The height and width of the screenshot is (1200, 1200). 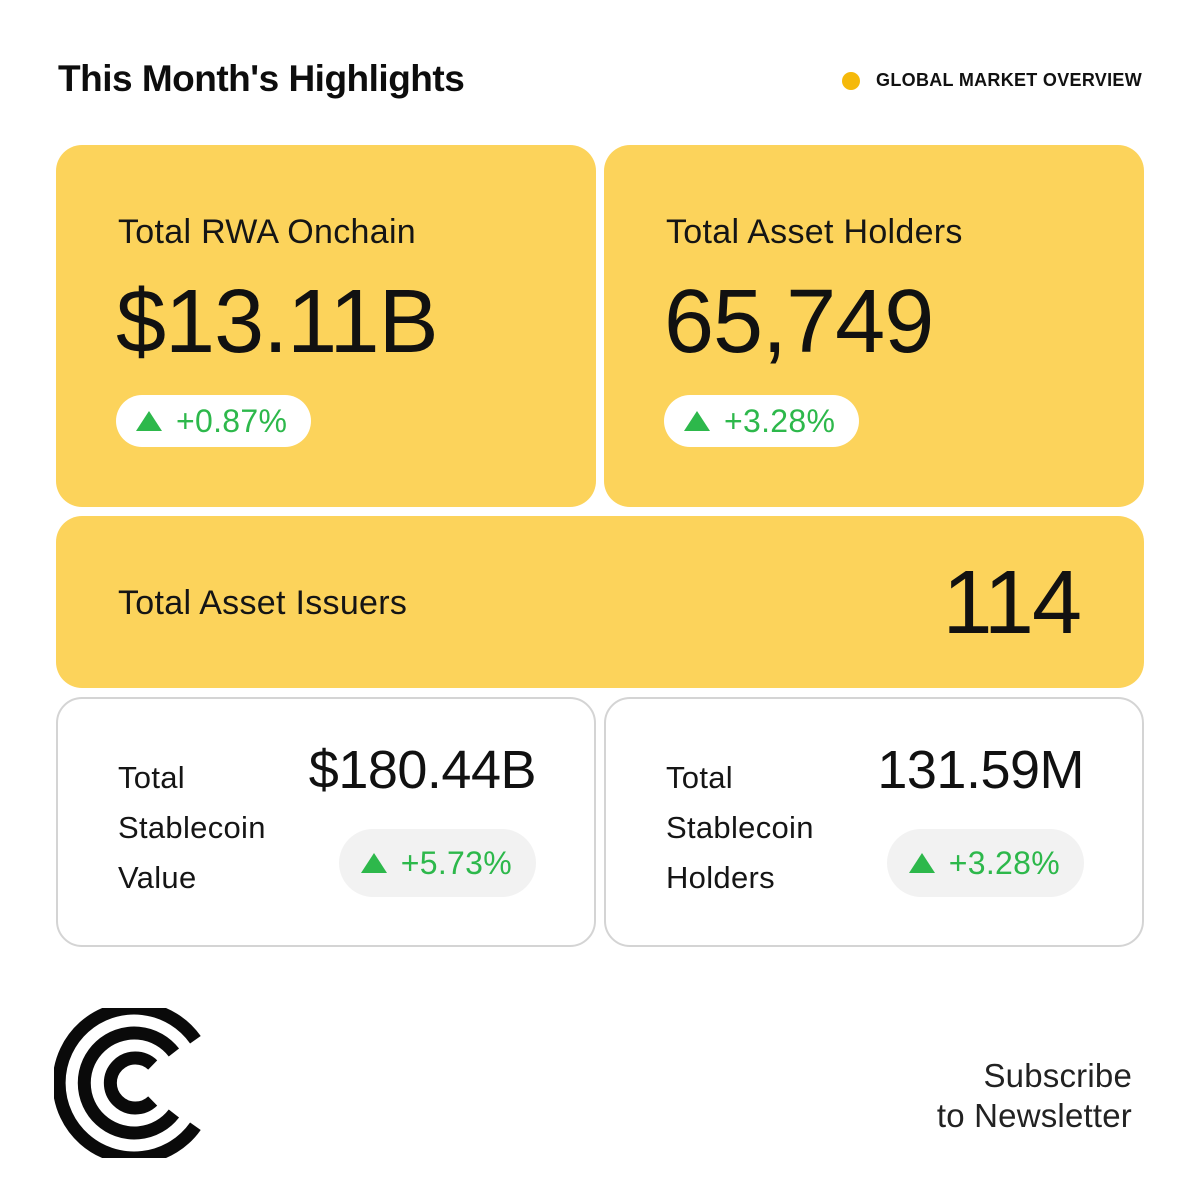 What do you see at coordinates (980, 770) in the screenshot?
I see `stablecoin-holders-value: 131.59M` at bounding box center [980, 770].